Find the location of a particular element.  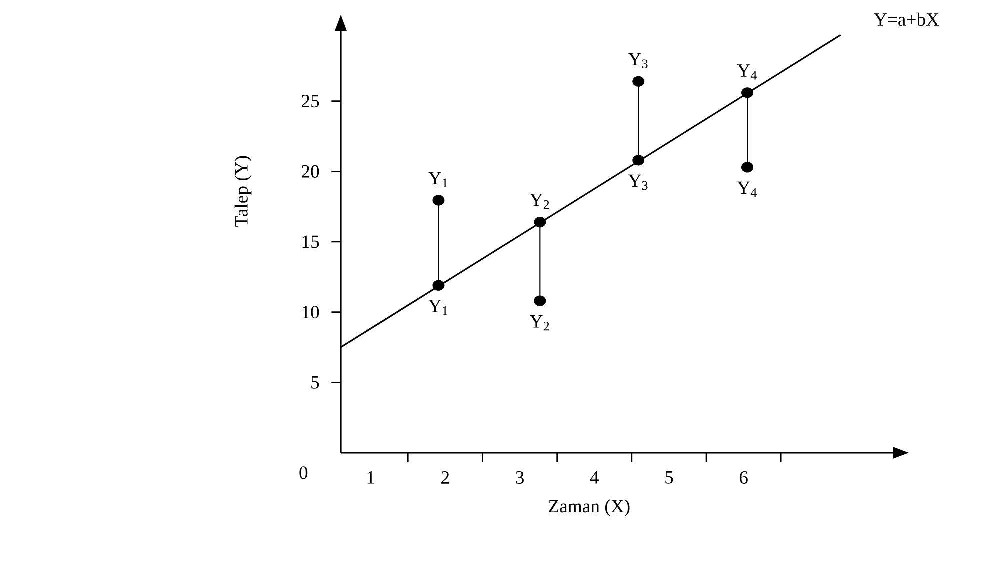

annotation: Y=a+bX is located at coordinates (907, 19).